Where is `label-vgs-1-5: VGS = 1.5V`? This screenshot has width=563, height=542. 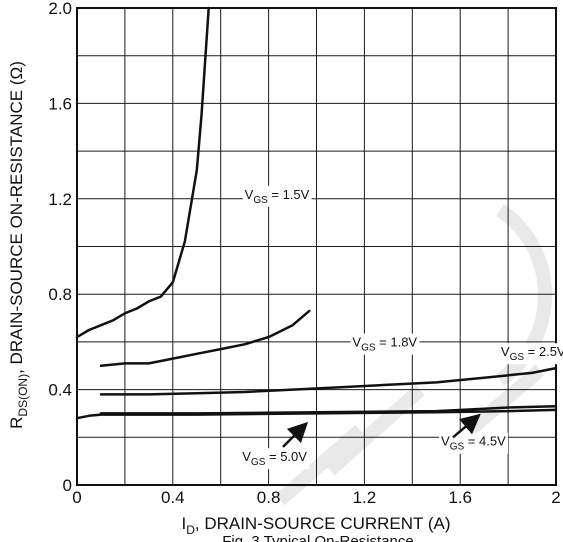
label-vgs-1-5: VGS = 1.5V is located at coordinates (277, 196).